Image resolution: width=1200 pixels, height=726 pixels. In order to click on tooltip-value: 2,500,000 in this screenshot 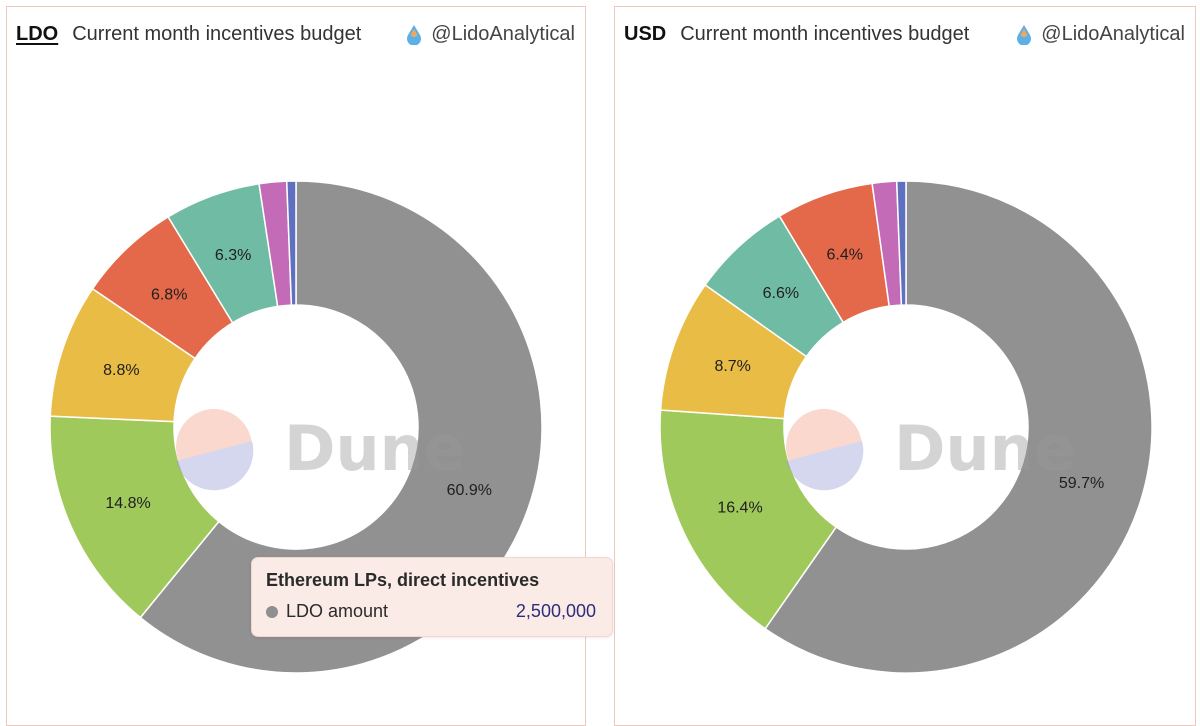, I will do `click(555, 611)`.